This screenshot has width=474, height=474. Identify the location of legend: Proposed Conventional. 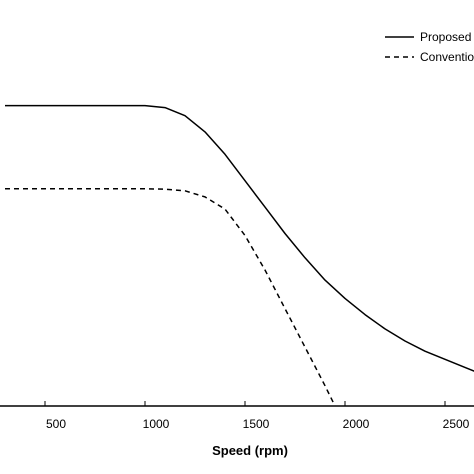
(429, 47).